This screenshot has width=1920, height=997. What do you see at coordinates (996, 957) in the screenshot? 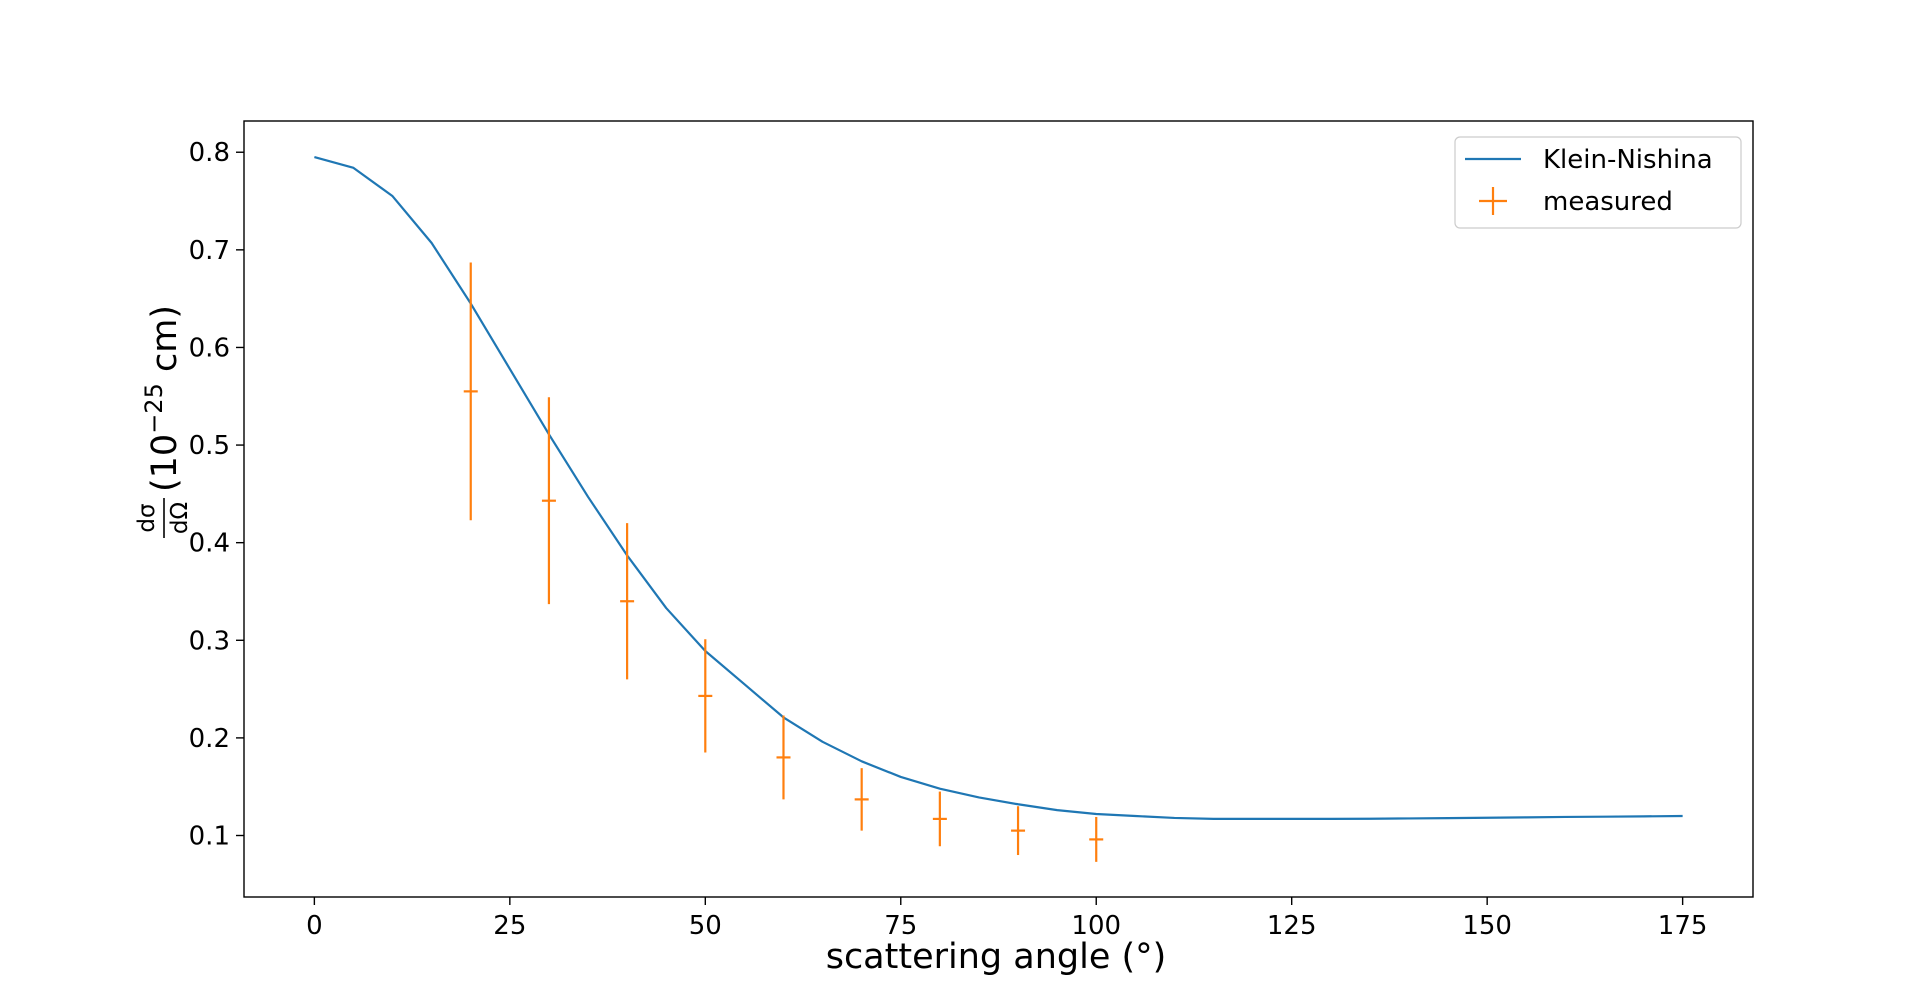
I see `x-axis-title: scattering angle (°)` at bounding box center [996, 957].